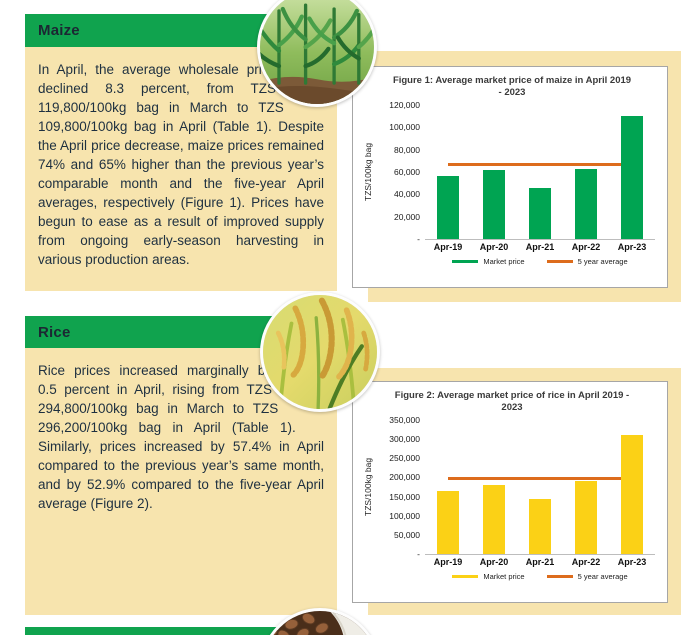 Image resolution: width=692 pixels, height=635 pixels. I want to click on figure-2-x-axis-labels: Apr-19 Apr-20 Apr-21 Apr-22 Apr-23, so click(540, 562).